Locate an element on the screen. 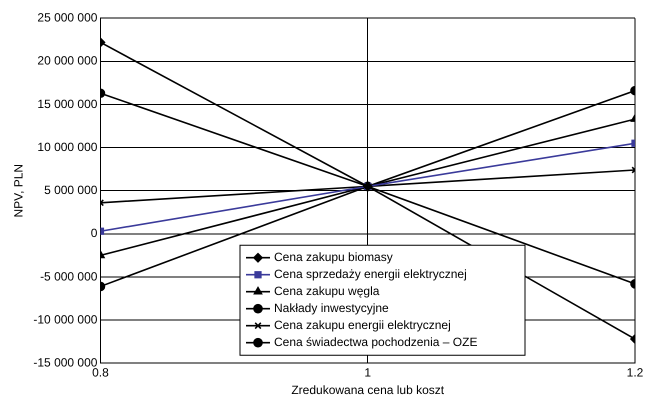  y-tick-label: 20 000 000 is located at coordinates (67, 61).